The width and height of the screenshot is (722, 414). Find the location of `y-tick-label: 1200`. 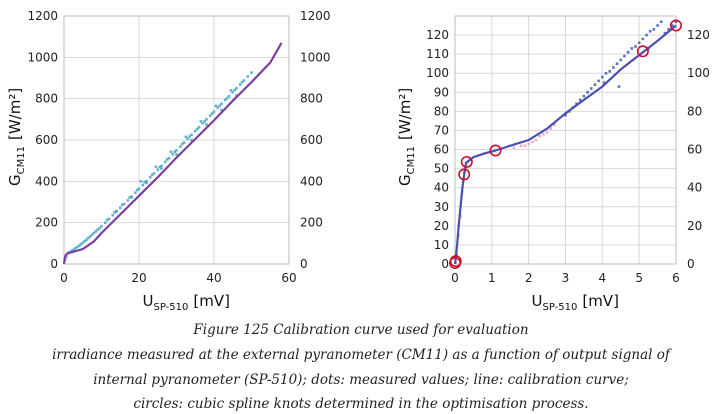

y-tick-label: 1200 is located at coordinates (42, 16).